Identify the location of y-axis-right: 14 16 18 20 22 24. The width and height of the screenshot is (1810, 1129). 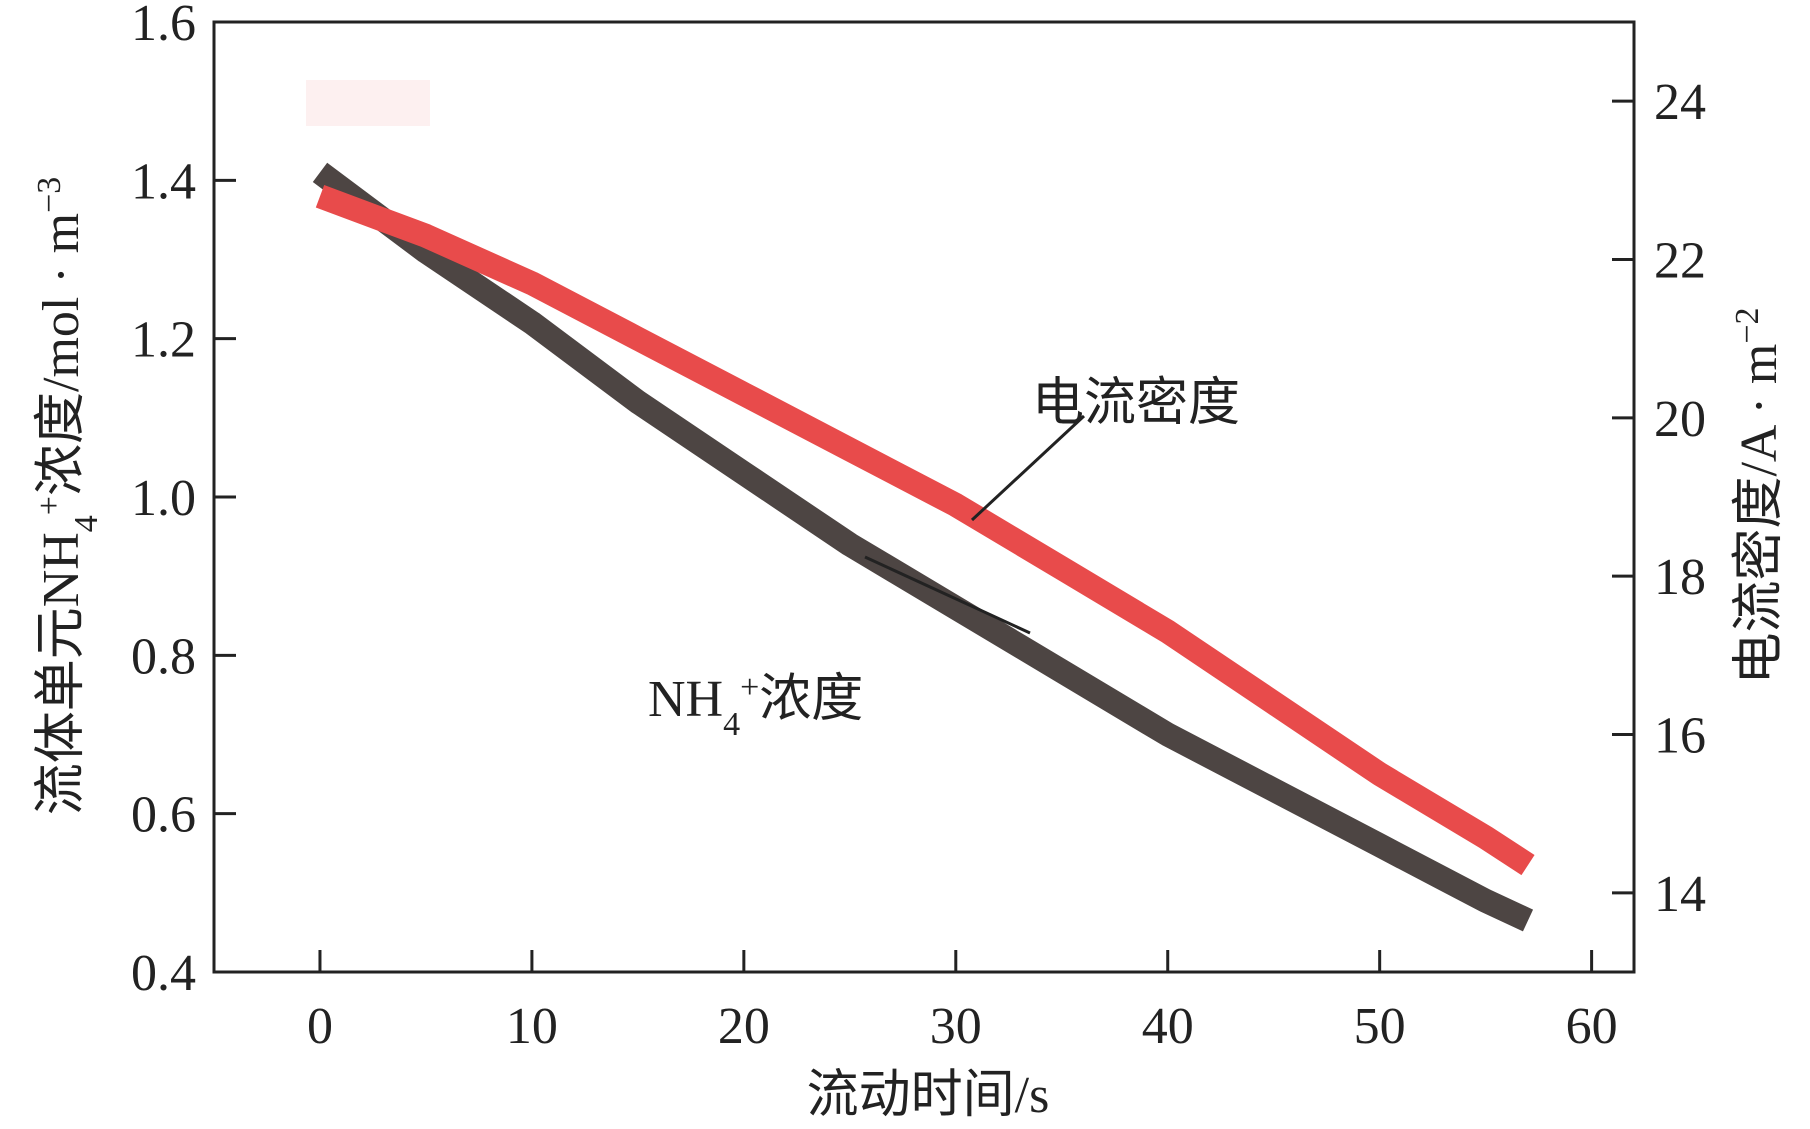
(1659, 498).